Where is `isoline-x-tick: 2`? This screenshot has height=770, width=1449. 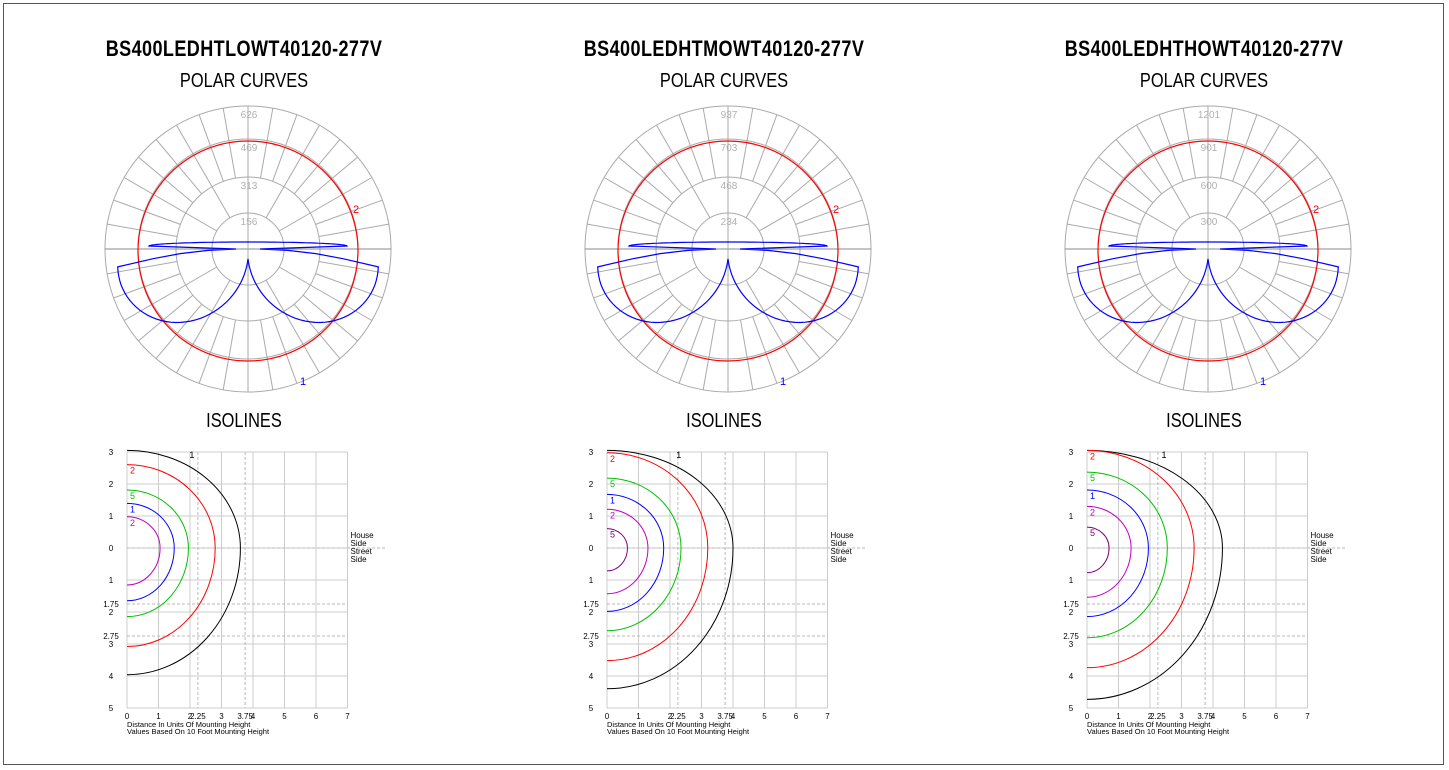 isoline-x-tick: 2 is located at coordinates (190, 716).